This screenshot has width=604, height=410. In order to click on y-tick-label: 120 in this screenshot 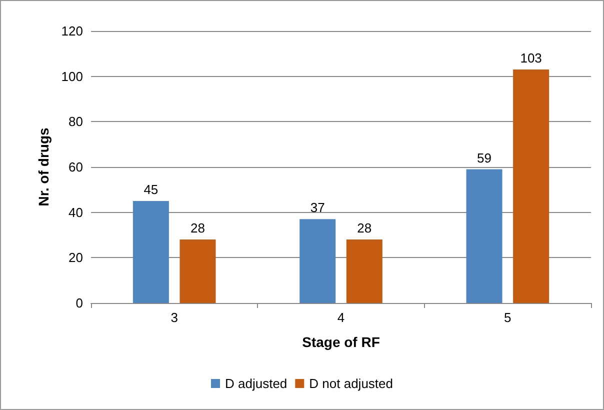, I will do `click(72, 31)`.